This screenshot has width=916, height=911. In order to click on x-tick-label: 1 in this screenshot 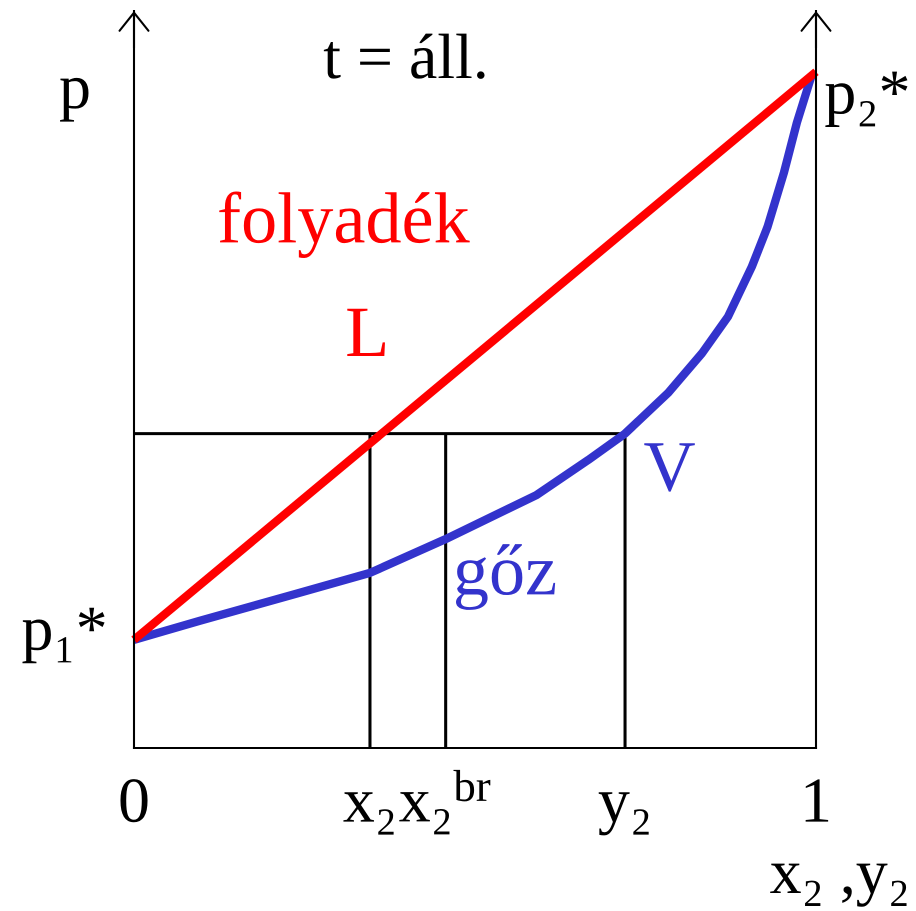, I will do `click(817, 800)`.